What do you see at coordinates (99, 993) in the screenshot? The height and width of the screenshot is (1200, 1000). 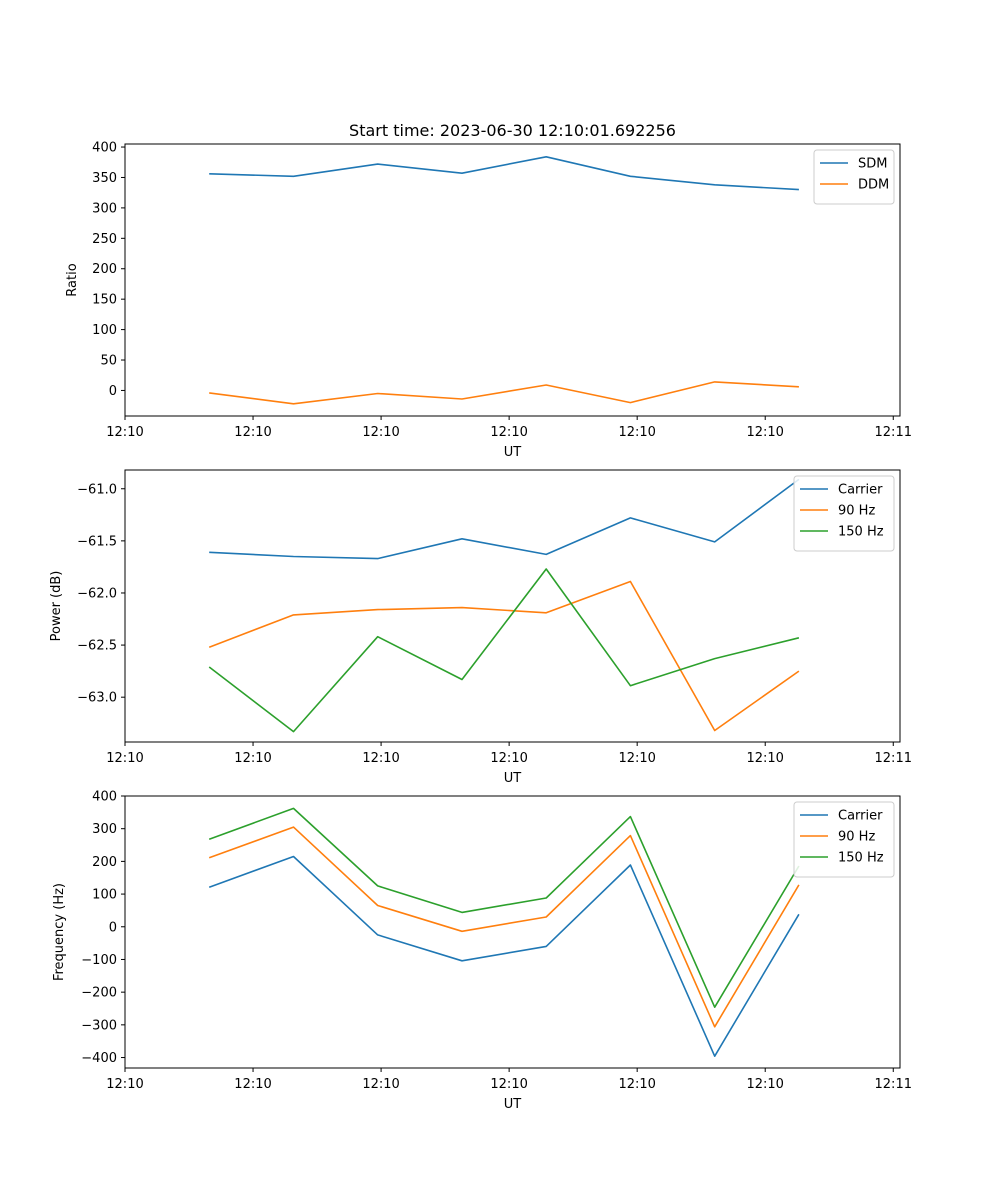 I see `y-tick-label: −200` at bounding box center [99, 993].